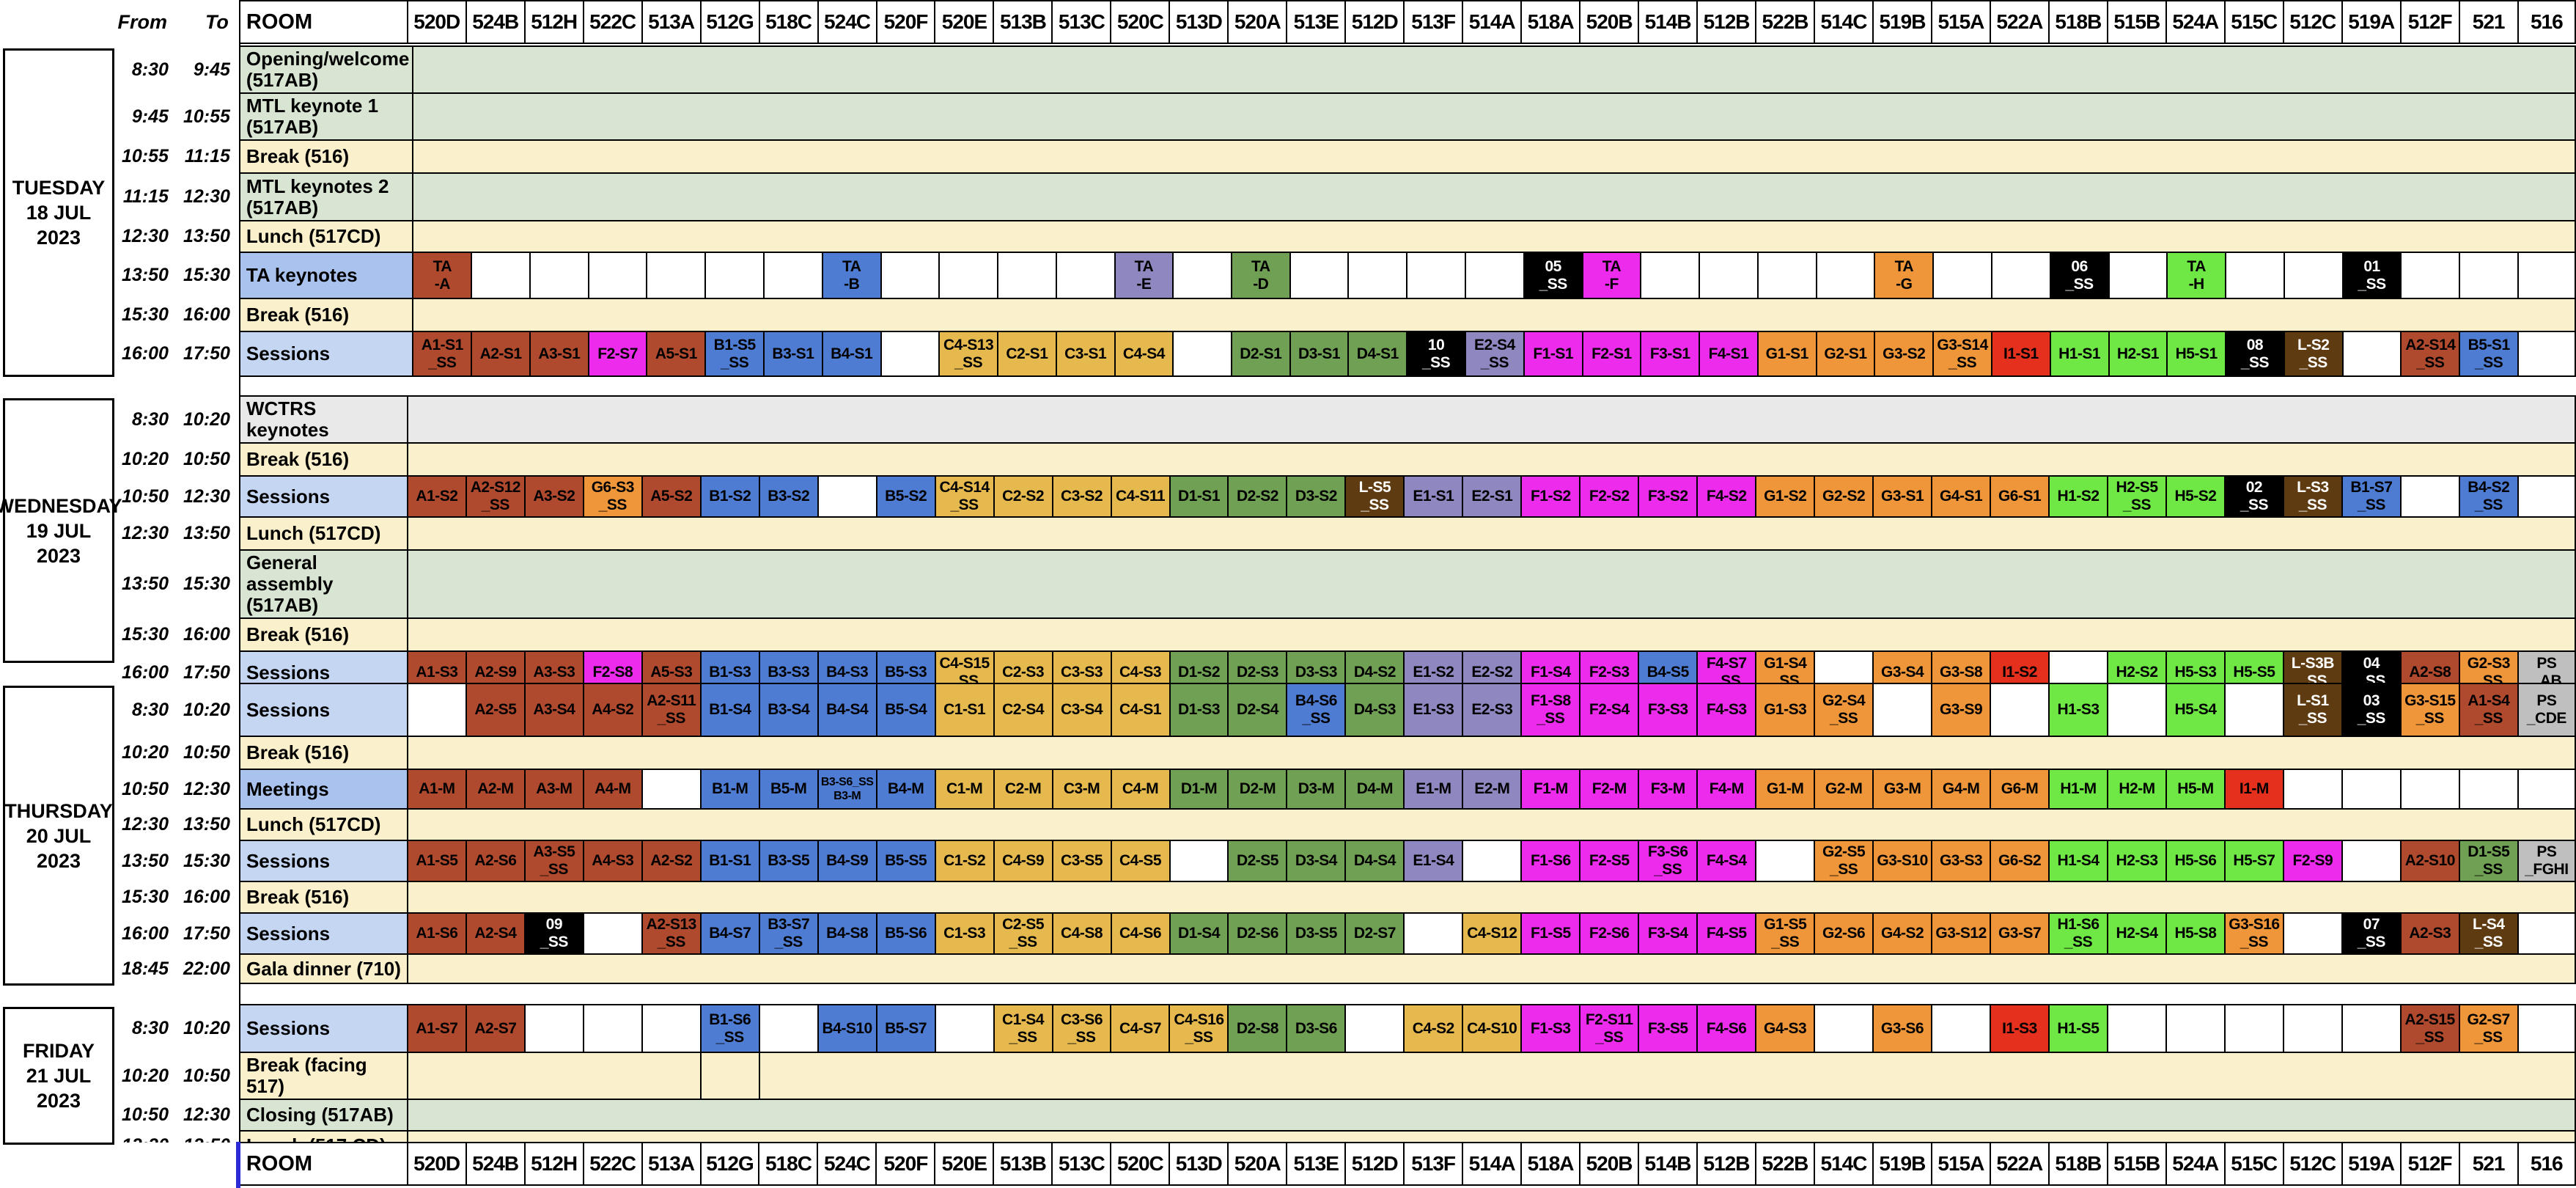 The height and width of the screenshot is (1188, 2576). I want to click on session-cell-F3-S1: F3-S1, so click(1670, 354).